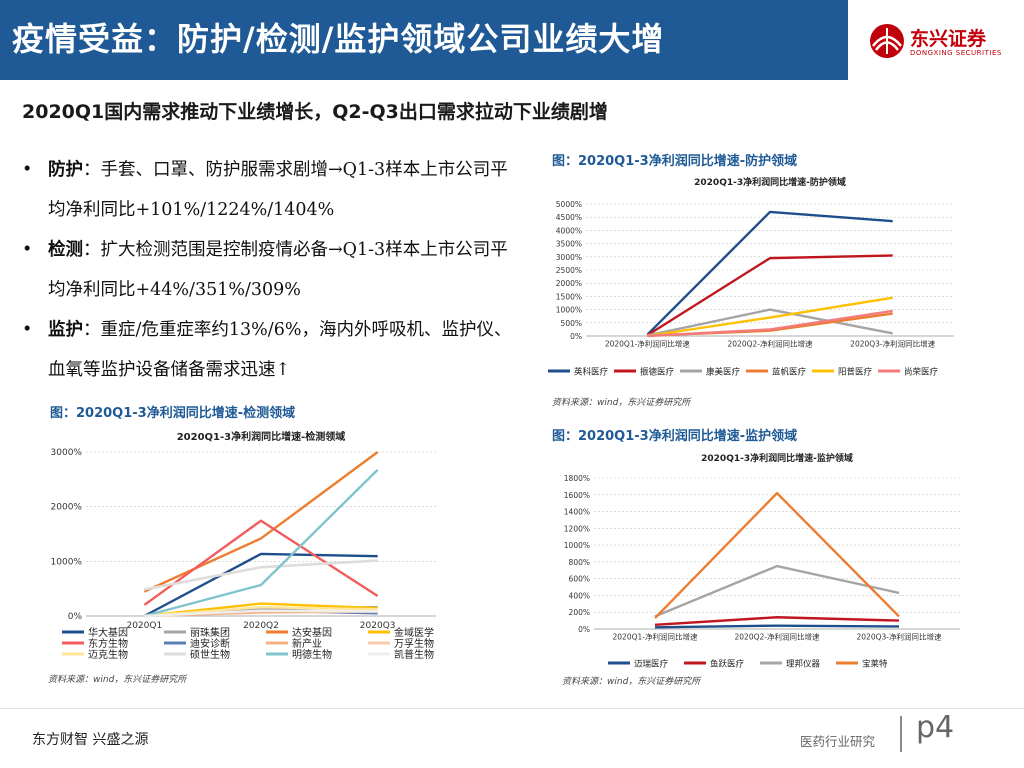  What do you see at coordinates (948, 39) in the screenshot?
I see `logo-name-cn: 东兴证券` at bounding box center [948, 39].